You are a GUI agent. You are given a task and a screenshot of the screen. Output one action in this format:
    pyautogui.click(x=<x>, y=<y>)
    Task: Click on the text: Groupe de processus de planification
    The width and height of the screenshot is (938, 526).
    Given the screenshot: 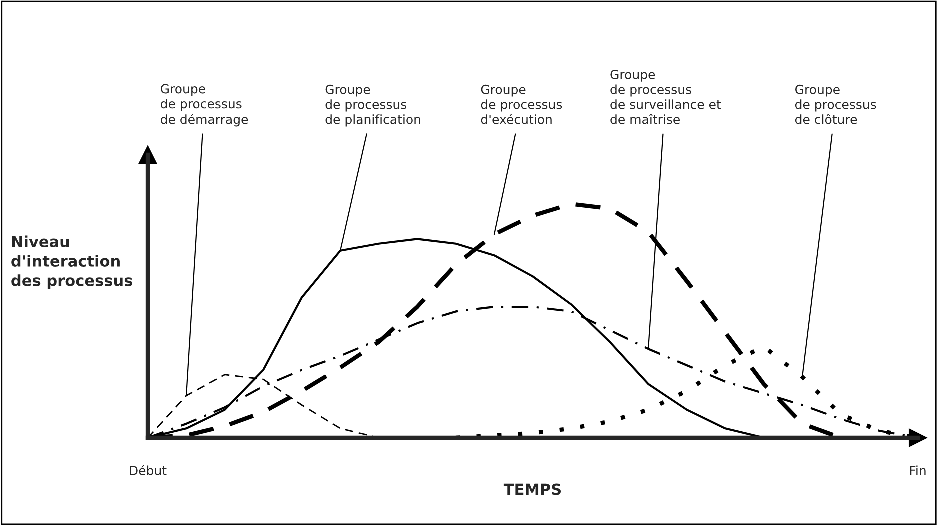 What is the action you would take?
    pyautogui.click(x=373, y=105)
    